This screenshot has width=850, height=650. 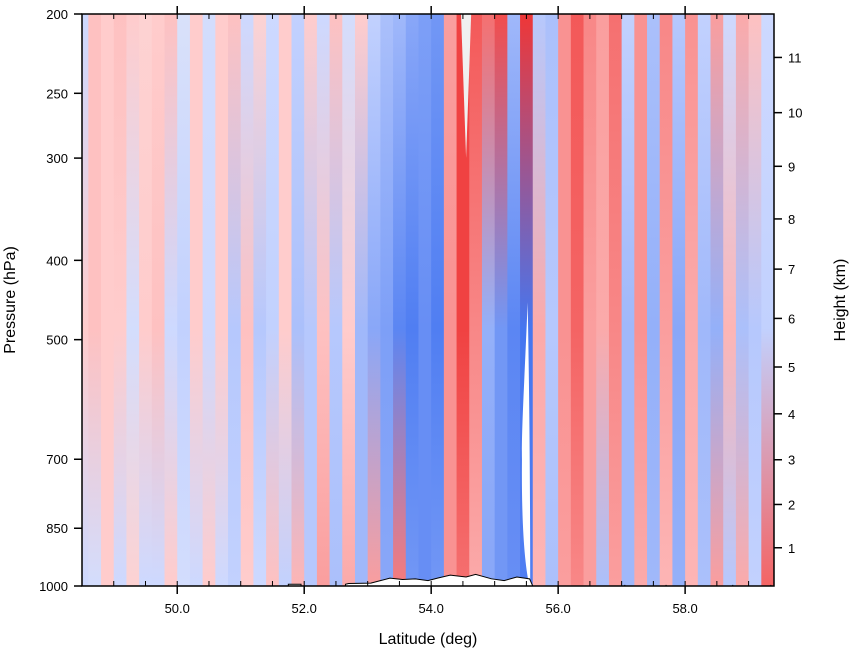 What do you see at coordinates (526, 444) in the screenshot?
I see `missing-data-sliver` at bounding box center [526, 444].